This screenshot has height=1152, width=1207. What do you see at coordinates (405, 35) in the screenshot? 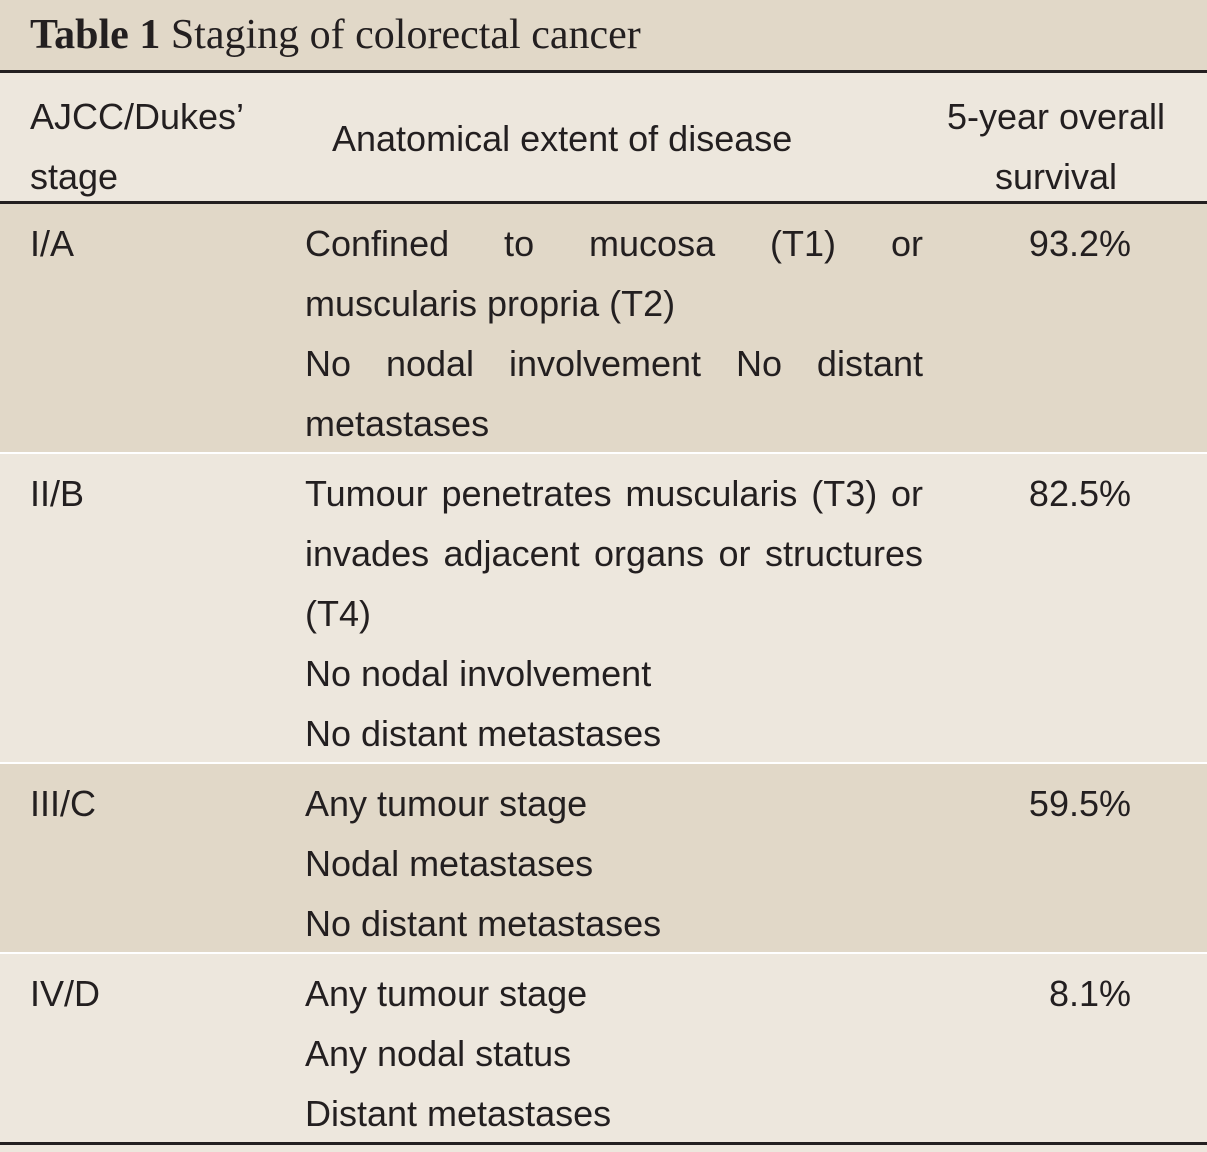
I see `table-title: Staging of colorectal cancer` at bounding box center [405, 35].